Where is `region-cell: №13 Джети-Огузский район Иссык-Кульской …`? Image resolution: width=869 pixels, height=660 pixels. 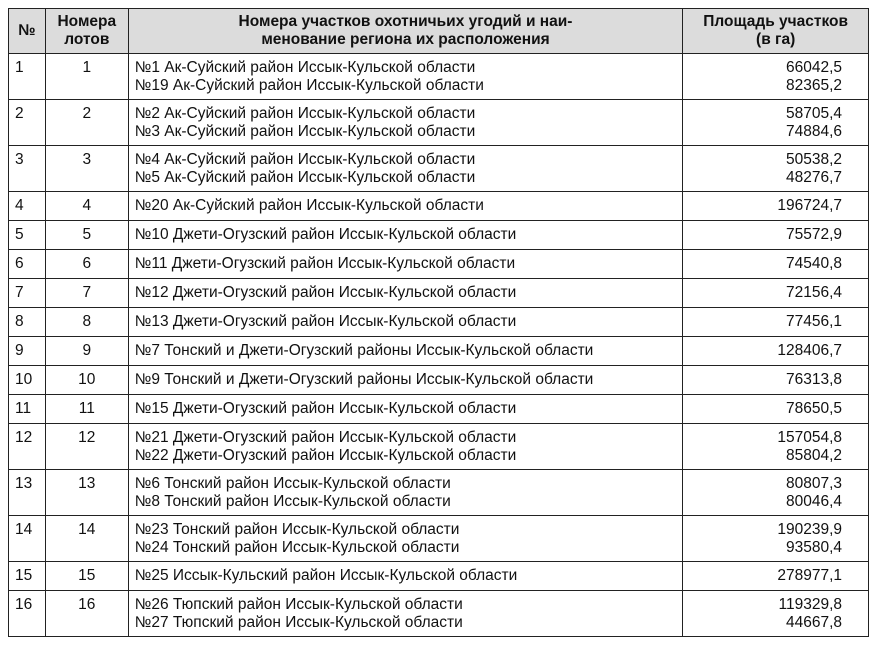
region-cell: №13 Джети-Огузский район Иссык-Кульской … is located at coordinates (405, 322).